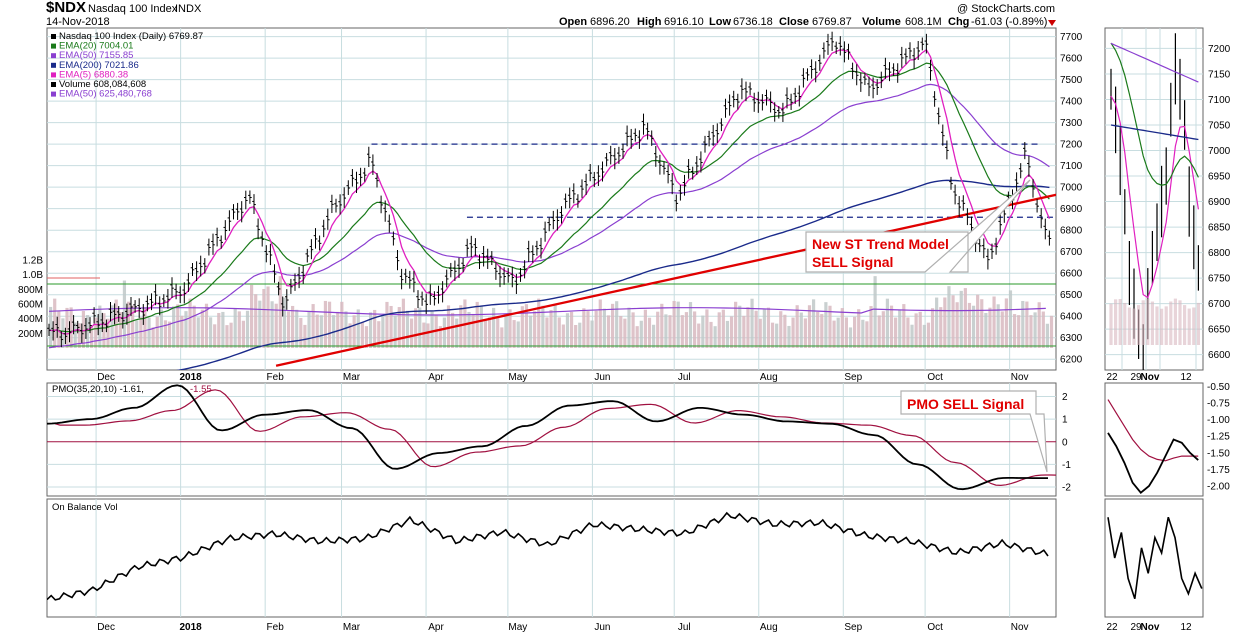 The image size is (1250, 635). Describe the element at coordinates (98, 389) in the screenshot. I see `pmo-title: PMO(35,20,10) -1.61,` at that location.